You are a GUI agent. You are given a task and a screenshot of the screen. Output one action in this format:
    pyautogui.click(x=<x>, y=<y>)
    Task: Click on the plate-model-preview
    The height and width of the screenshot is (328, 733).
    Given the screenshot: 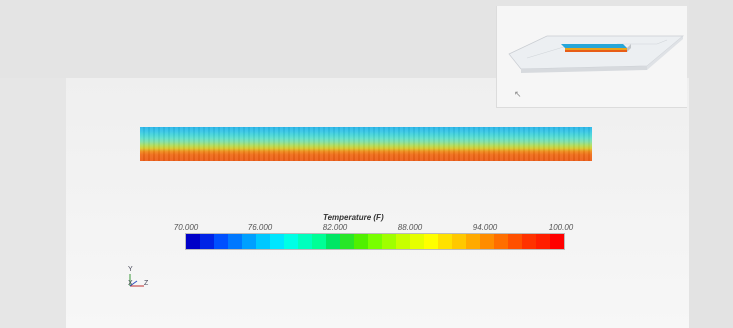 What is the action you would take?
    pyautogui.click(x=596, y=54)
    